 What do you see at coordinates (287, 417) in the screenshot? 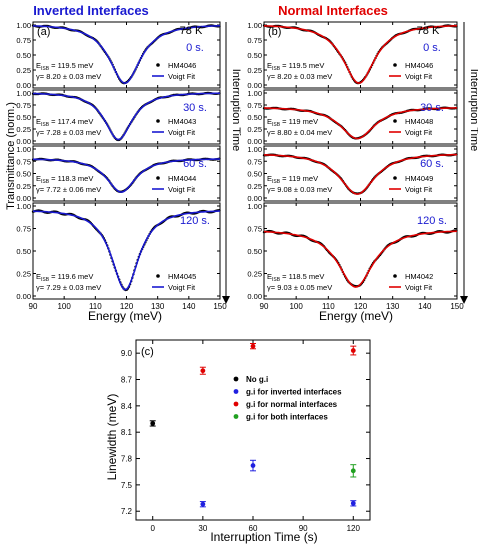
I see `legend-label: g.i for both interfaces` at bounding box center [287, 417].